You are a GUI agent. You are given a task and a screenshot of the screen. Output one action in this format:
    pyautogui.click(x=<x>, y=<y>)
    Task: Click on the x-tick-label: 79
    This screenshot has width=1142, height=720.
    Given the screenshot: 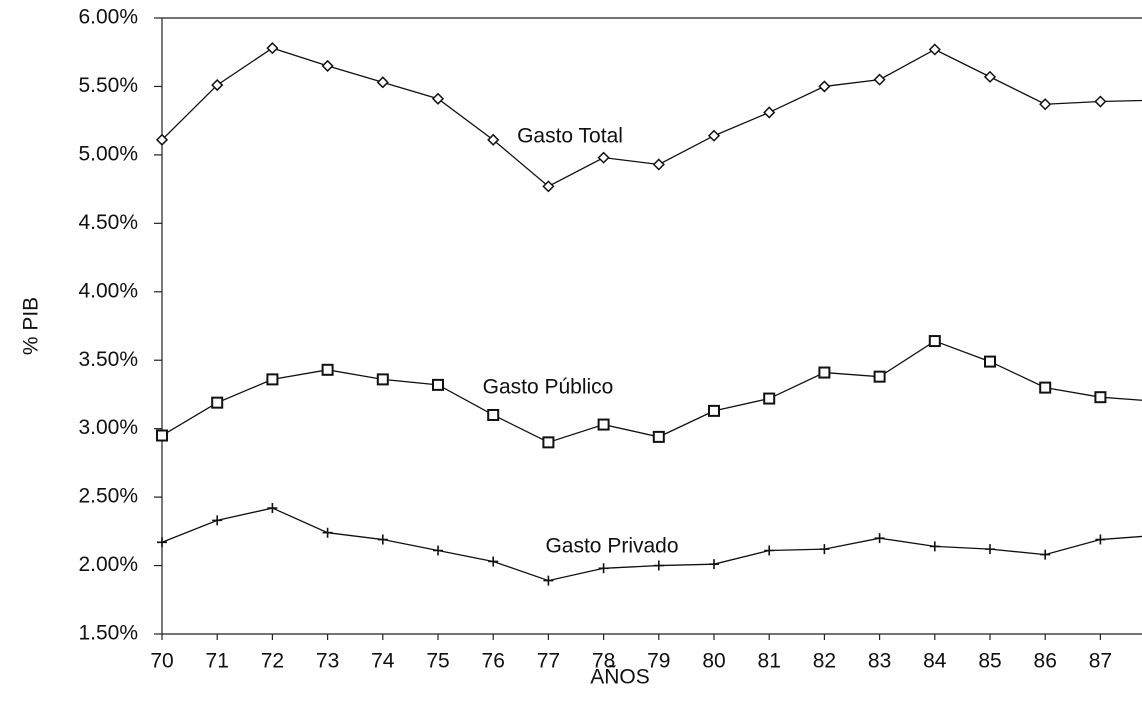 What is the action you would take?
    pyautogui.click(x=658, y=661)
    